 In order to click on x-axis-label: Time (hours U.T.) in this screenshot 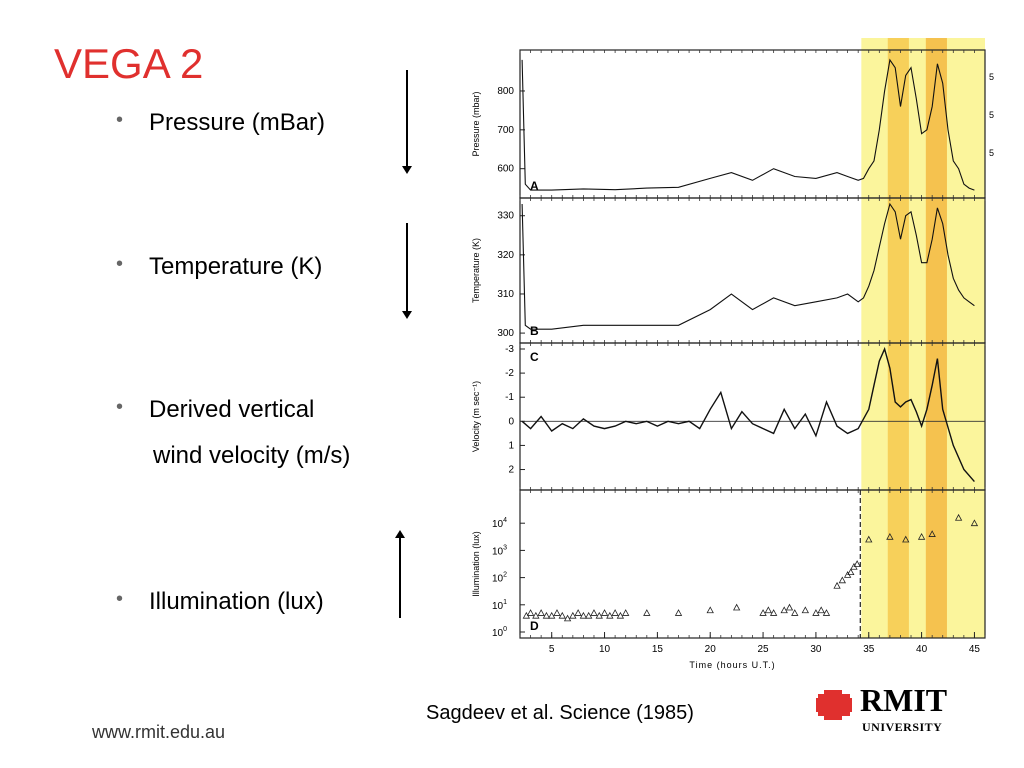, I will do `click(732, 665)`.